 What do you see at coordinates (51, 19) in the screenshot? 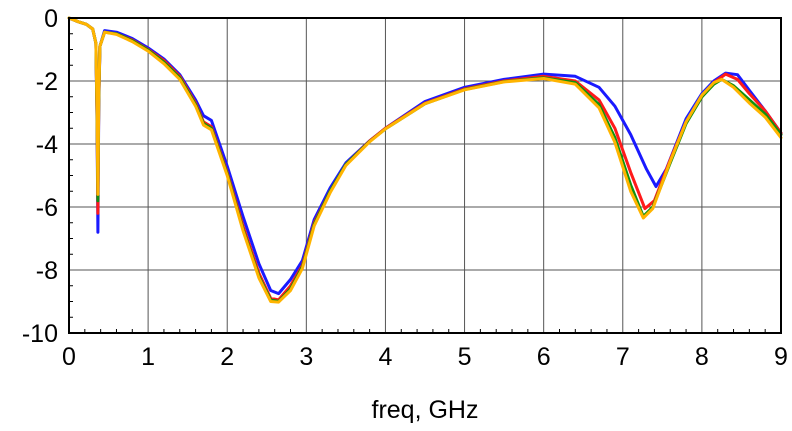
I see `y-tick-label: 0` at bounding box center [51, 19].